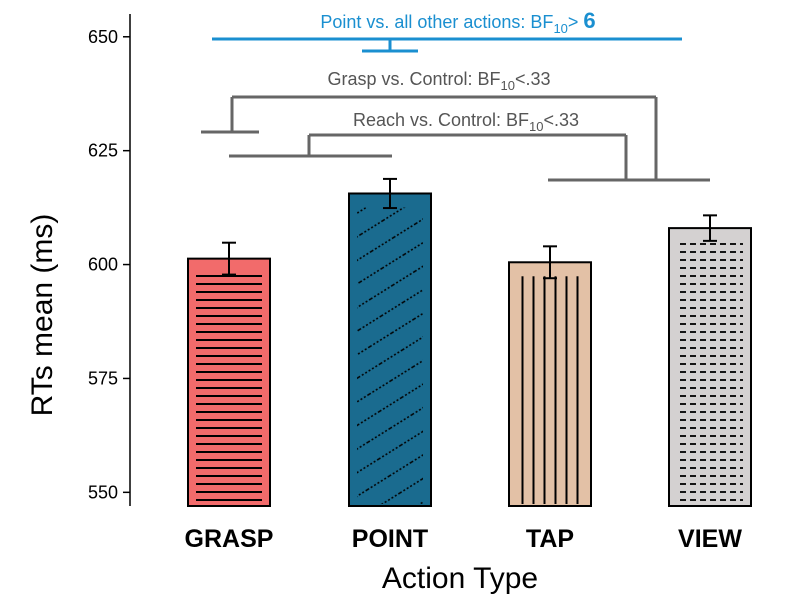 This screenshot has height=599, width=796. I want to click on bar-tap, so click(550, 376).